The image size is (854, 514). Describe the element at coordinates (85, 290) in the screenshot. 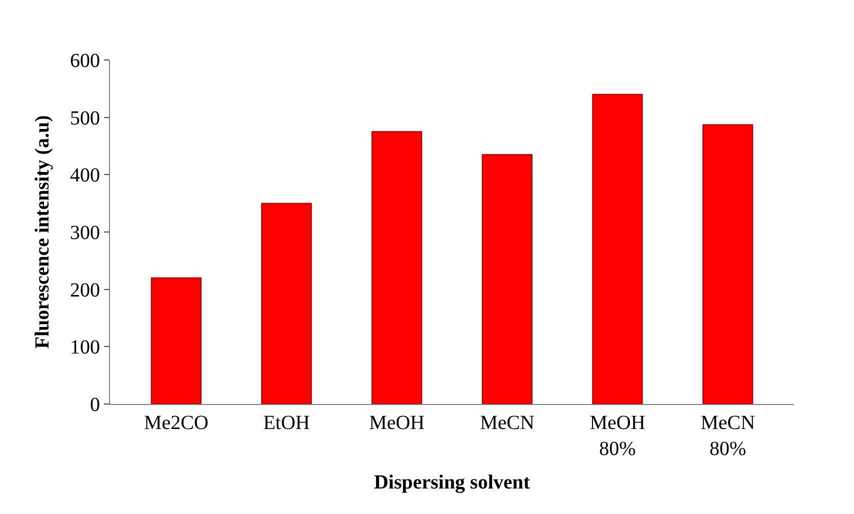

I see `y-tick-label: 200` at that location.